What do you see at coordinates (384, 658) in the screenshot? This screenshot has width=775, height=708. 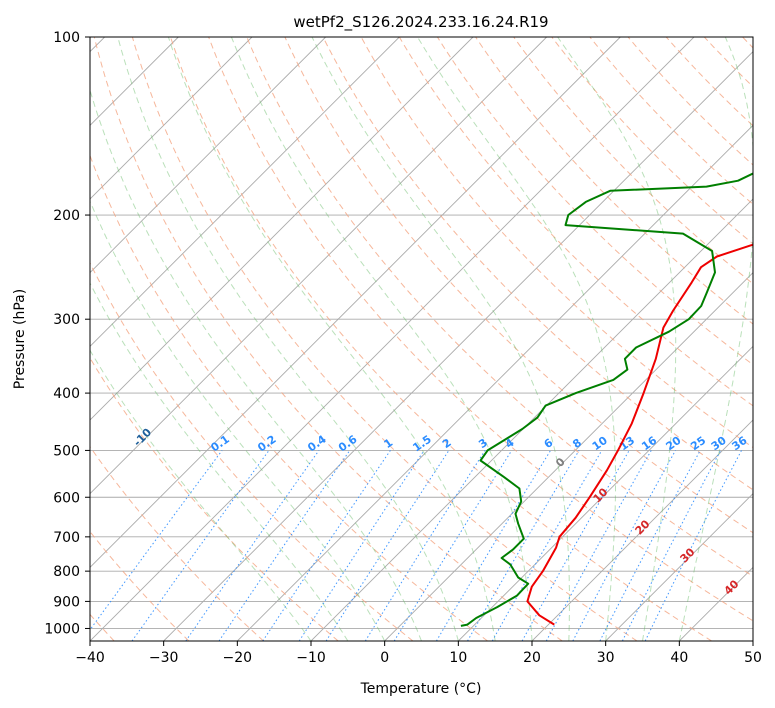 I see `x-tick-label: 0` at bounding box center [384, 658].